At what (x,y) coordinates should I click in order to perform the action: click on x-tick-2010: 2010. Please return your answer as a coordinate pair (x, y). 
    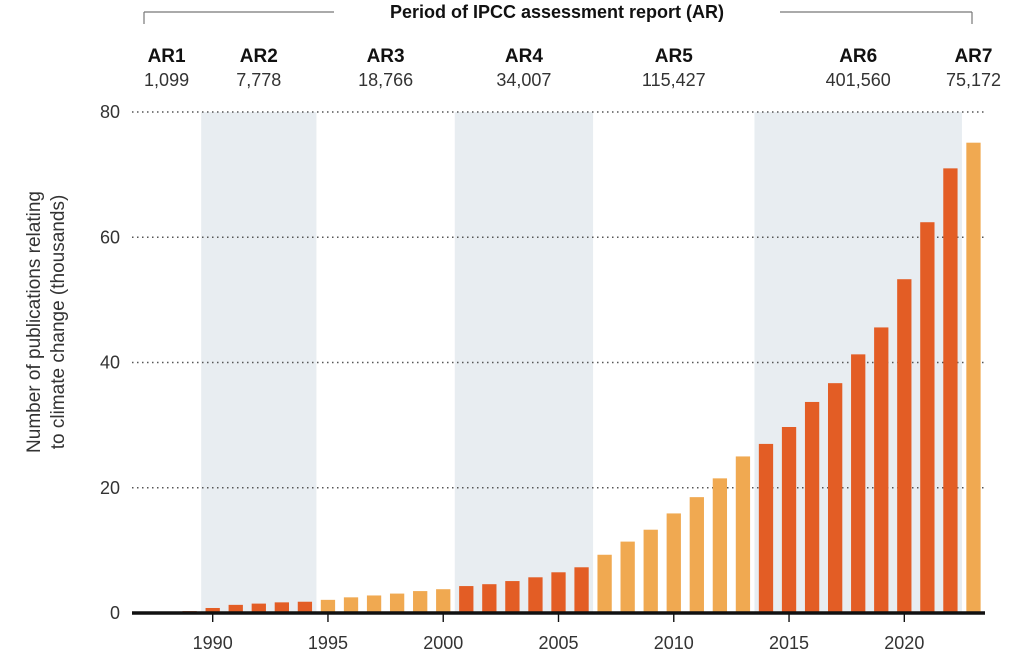
    Looking at the image, I should click on (674, 643).